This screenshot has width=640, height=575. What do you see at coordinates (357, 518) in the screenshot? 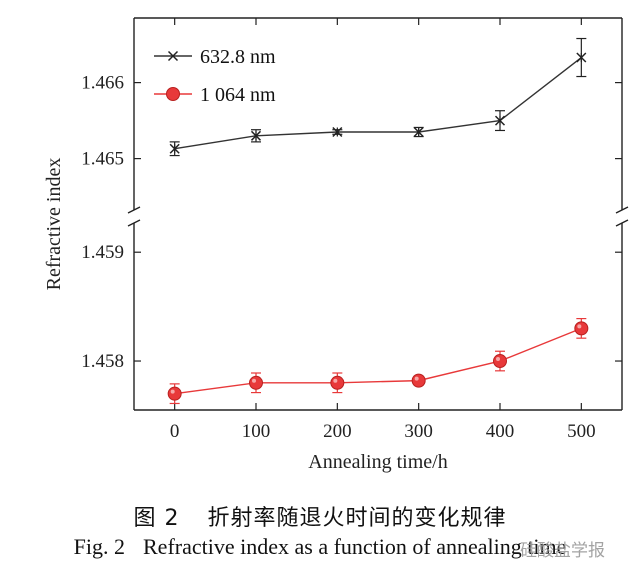
I see `caption-cn-text: 折射率随退火时间的变化规律` at bounding box center [357, 518].